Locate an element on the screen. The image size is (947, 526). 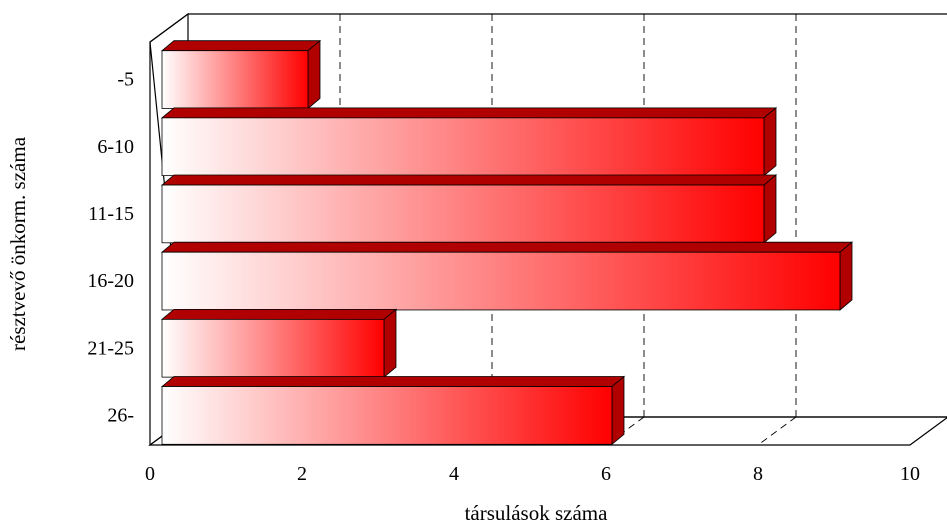
x-tick-label: 2 is located at coordinates (302, 474).